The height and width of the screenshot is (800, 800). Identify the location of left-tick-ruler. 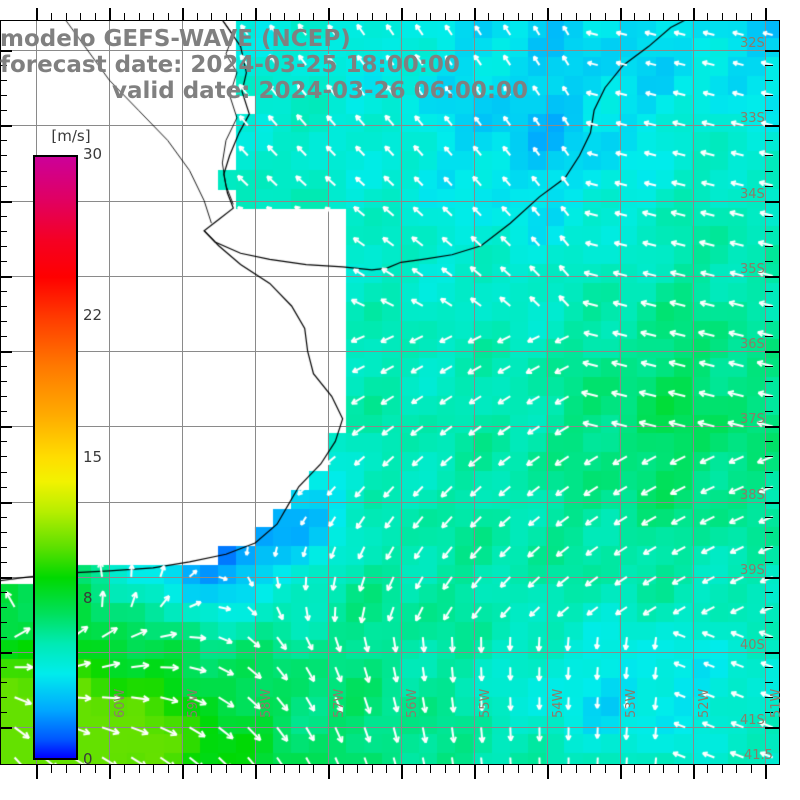
(10, 392).